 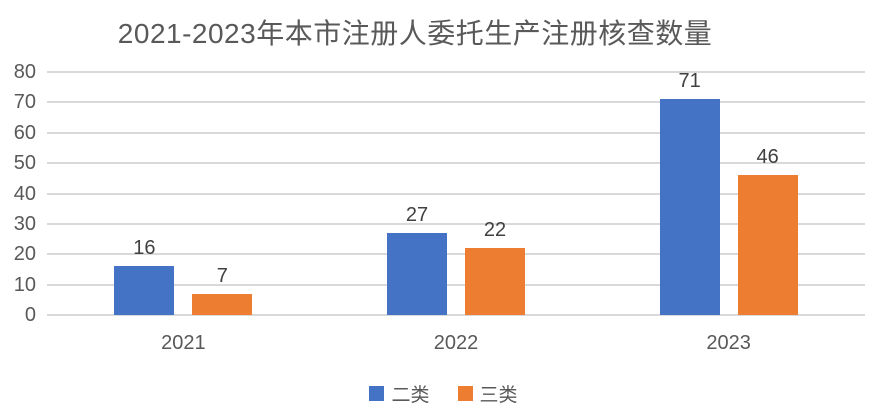 What do you see at coordinates (24, 132) in the screenshot?
I see `y-axis-label-60: 60` at bounding box center [24, 132].